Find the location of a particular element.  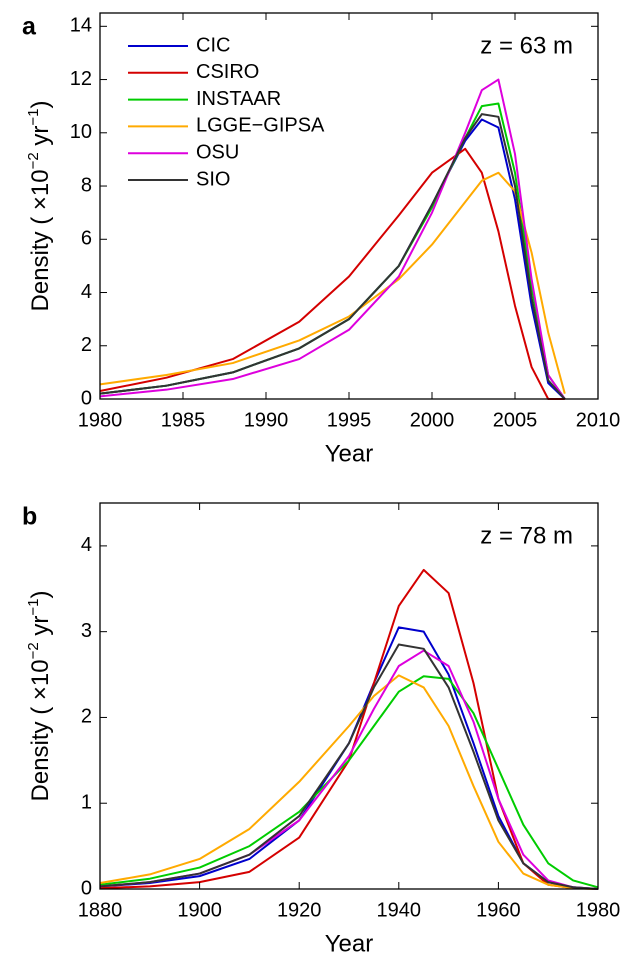

x-tick-label: 1900 is located at coordinates (199, 910).